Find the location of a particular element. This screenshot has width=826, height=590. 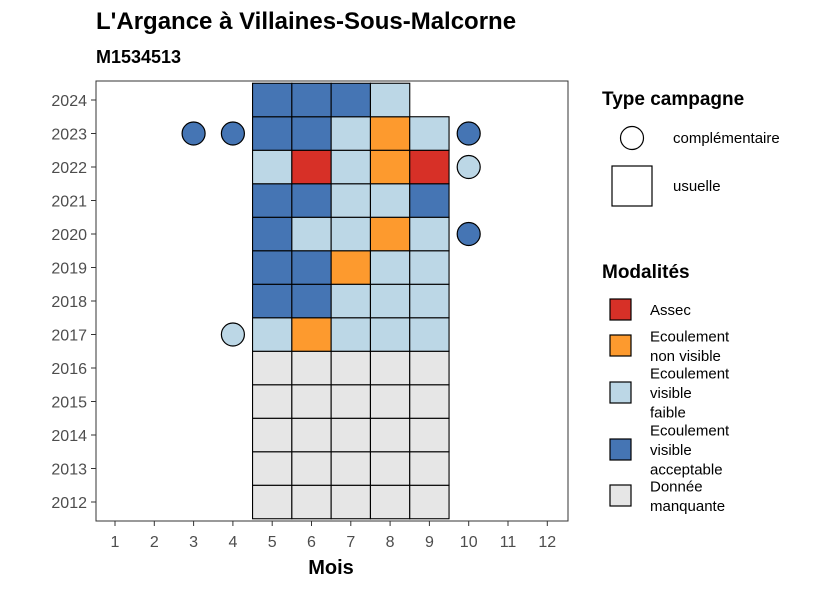

legend-mod-label: Ecoulement visible faible is located at coordinates (690, 394).